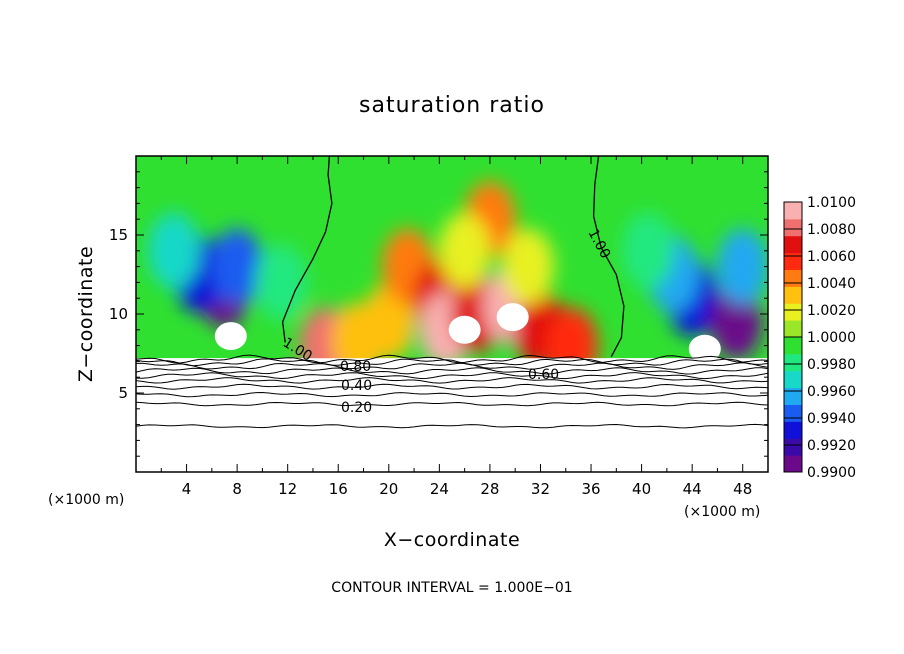 The height and width of the screenshot is (654, 904). Describe the element at coordinates (608, 257) in the screenshot. I see `contour-1.00-right` at that location.